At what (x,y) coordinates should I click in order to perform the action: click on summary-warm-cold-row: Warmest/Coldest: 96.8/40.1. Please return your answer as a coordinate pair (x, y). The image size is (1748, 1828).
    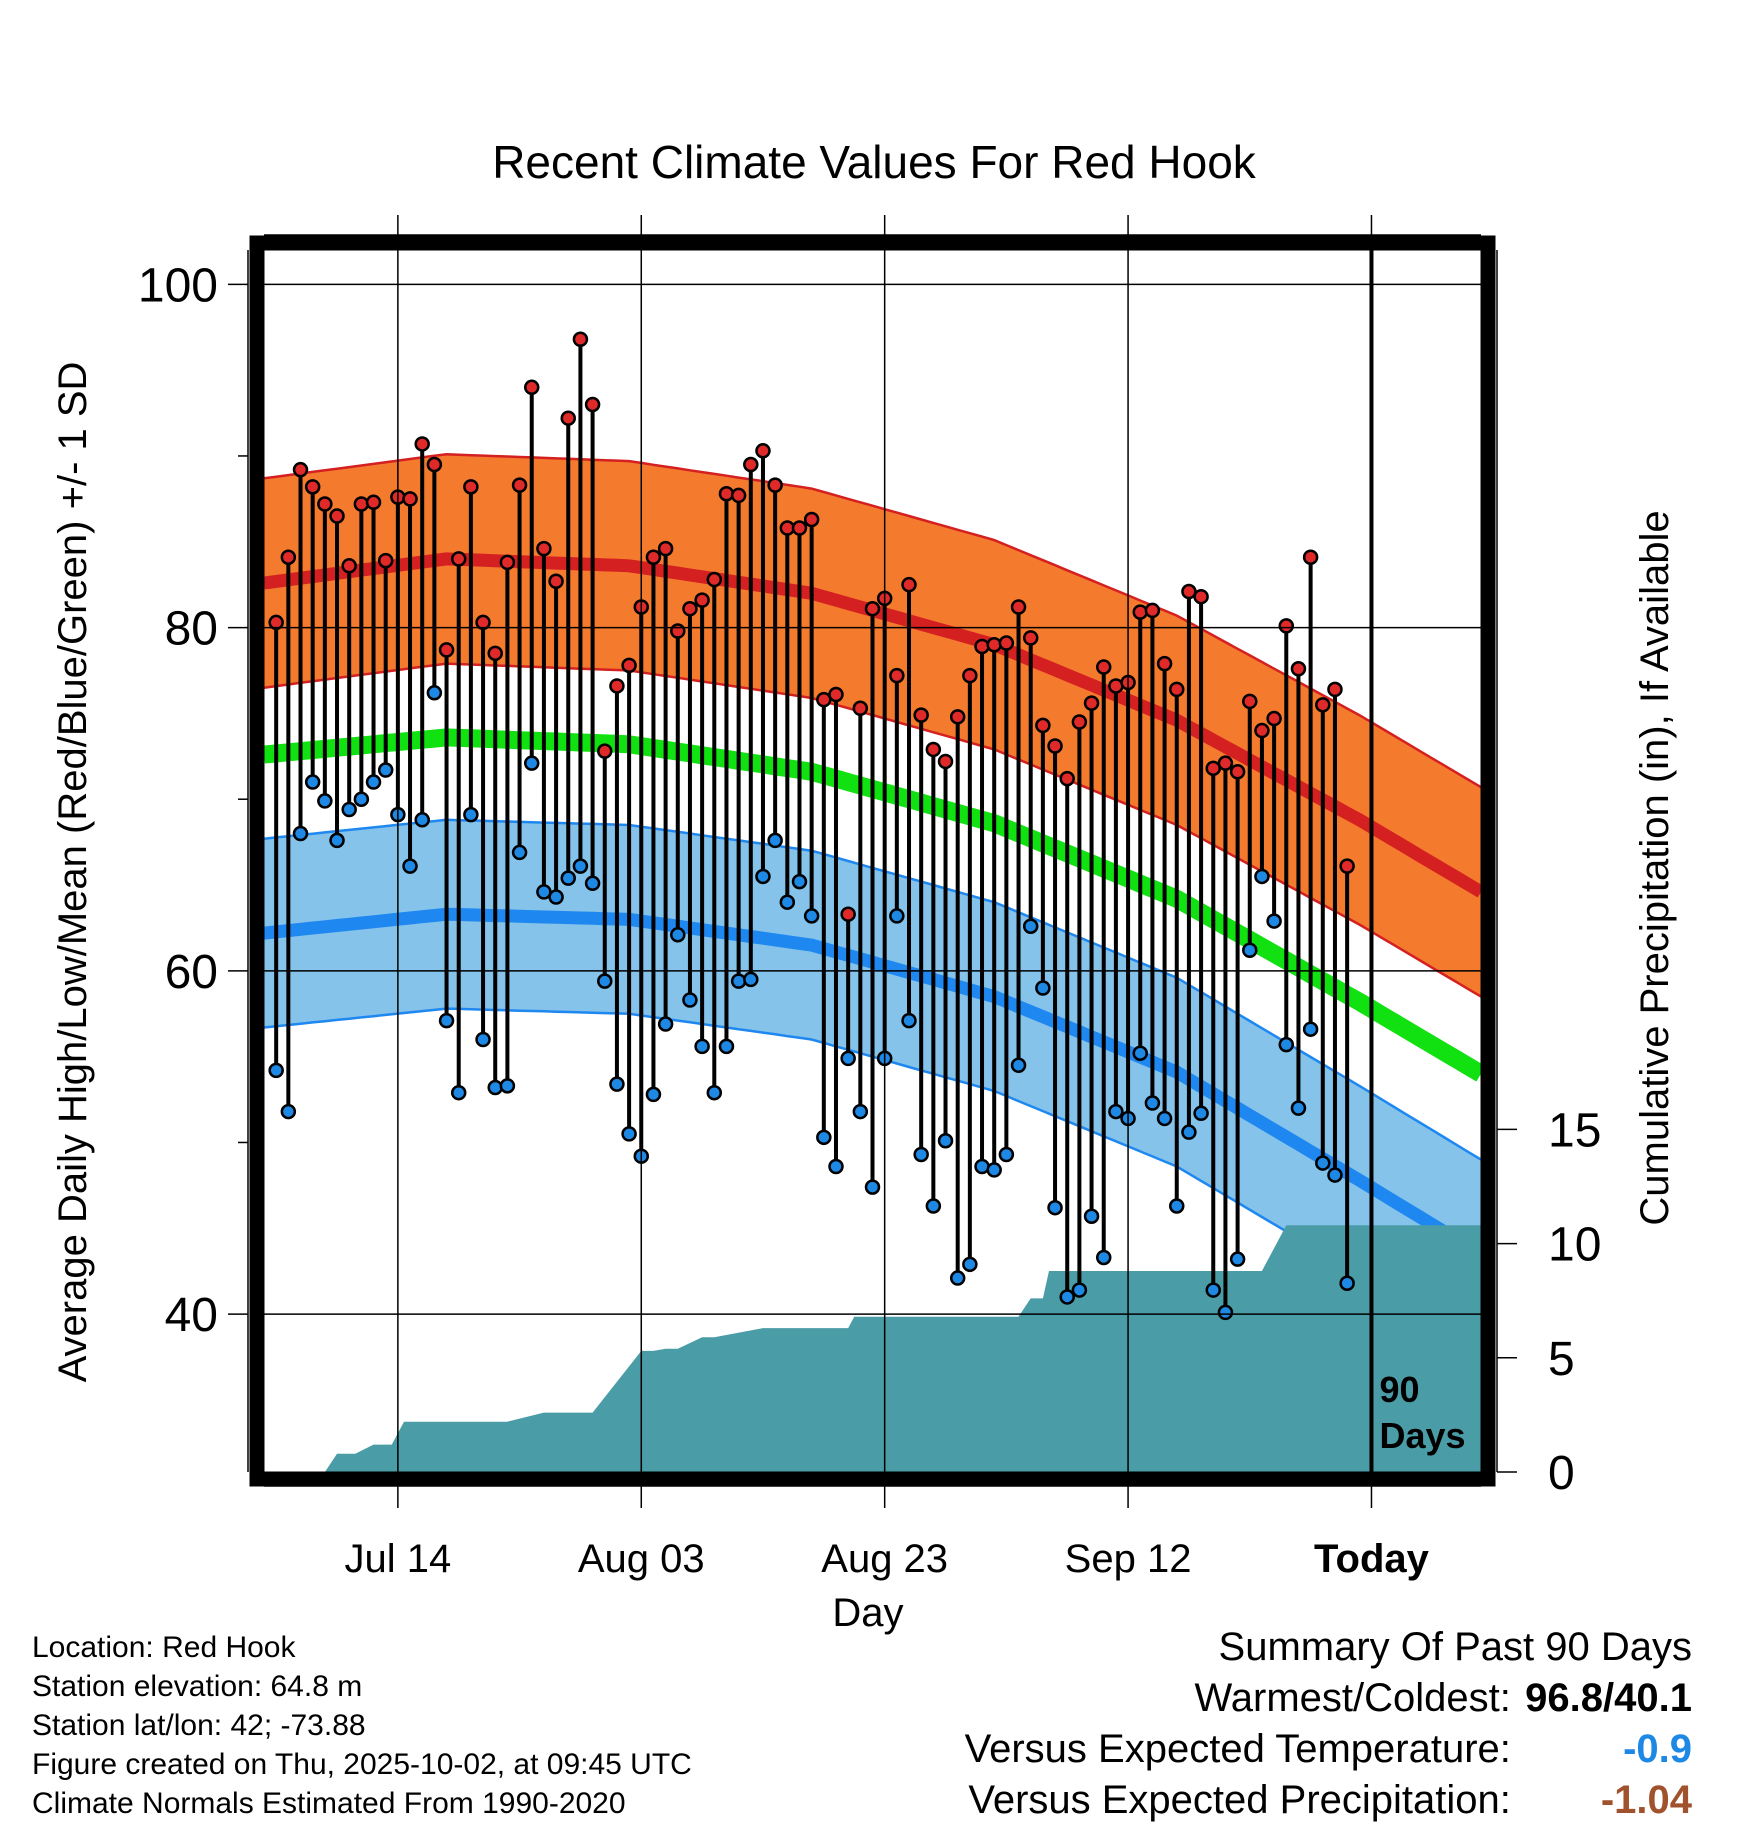
    Looking at the image, I should click on (1329, 1698).